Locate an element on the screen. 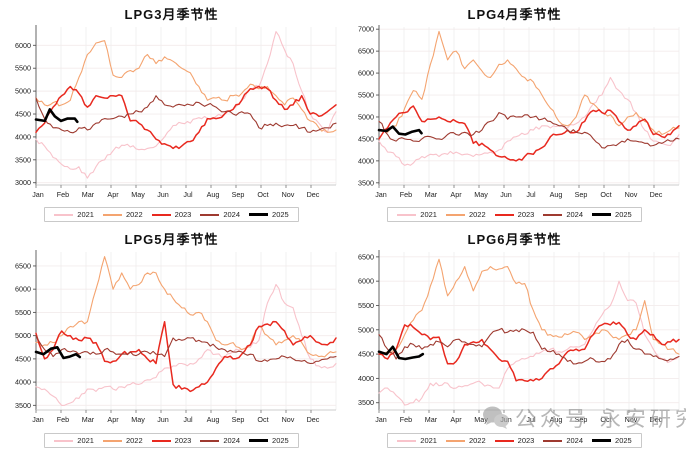  series-line-2021 is located at coordinates (529, 121).